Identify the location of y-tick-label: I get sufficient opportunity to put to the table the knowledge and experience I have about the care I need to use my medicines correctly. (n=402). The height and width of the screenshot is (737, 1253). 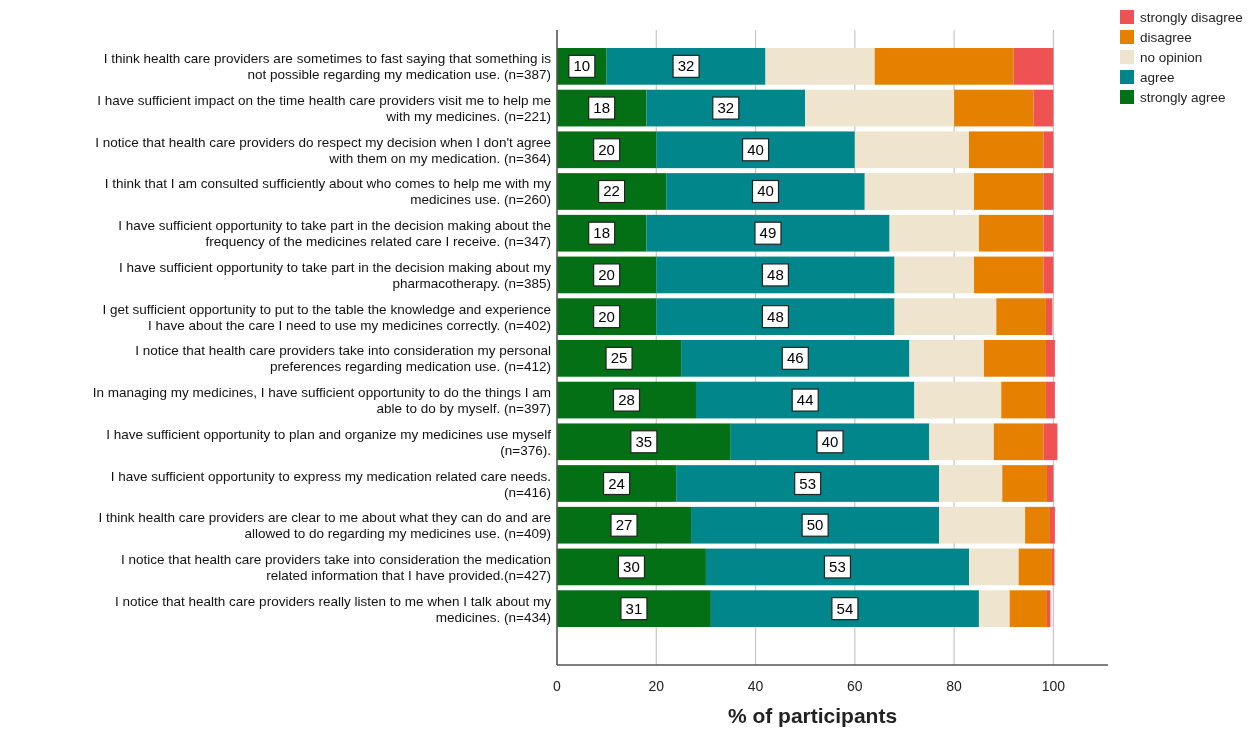
(326, 317).